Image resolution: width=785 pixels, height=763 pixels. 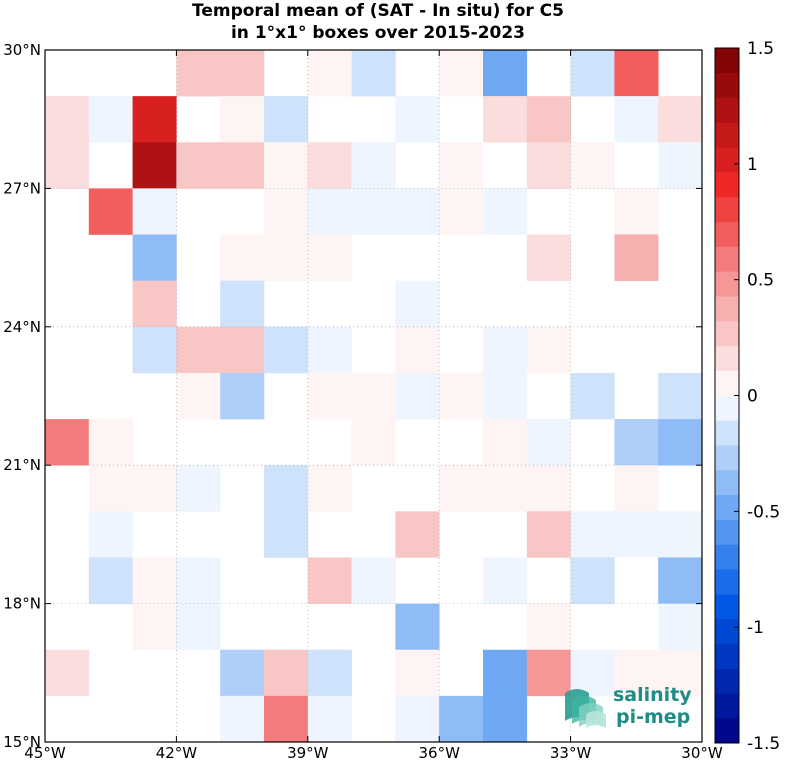 I want to click on colorbar: 1.5 1 0.5 0 -0.5 -1 -1.5, so click(x=747, y=396).